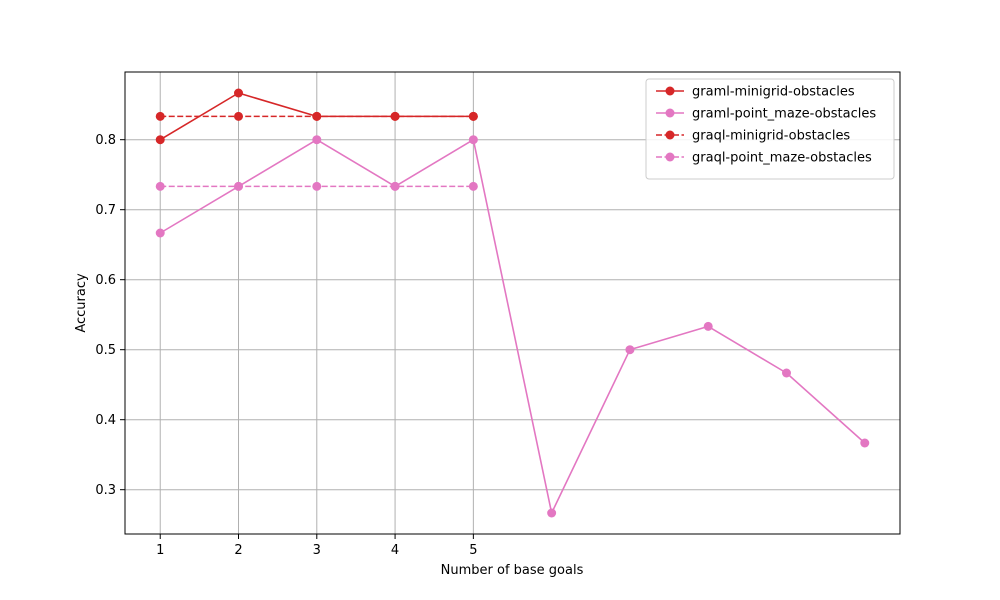  What do you see at coordinates (395, 550) in the screenshot?
I see `x-tick-label: 4` at bounding box center [395, 550].